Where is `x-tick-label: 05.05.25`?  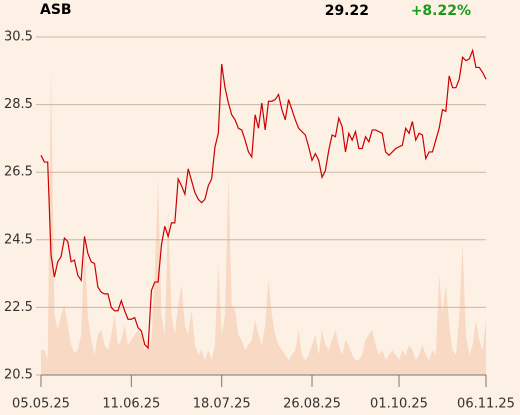 x-tick-label: 05.05.25 is located at coordinates (41, 404).